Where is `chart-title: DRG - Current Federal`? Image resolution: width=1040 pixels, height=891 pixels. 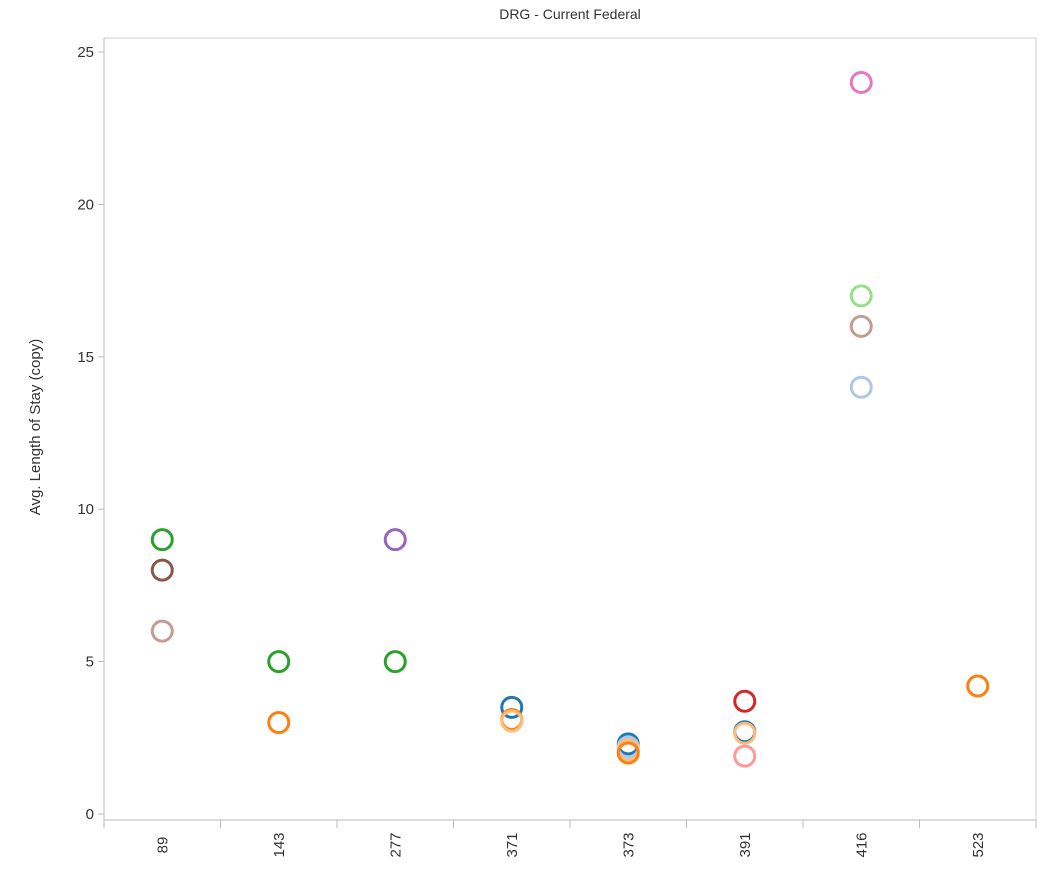
chart-title: DRG - Current Federal is located at coordinates (570, 14).